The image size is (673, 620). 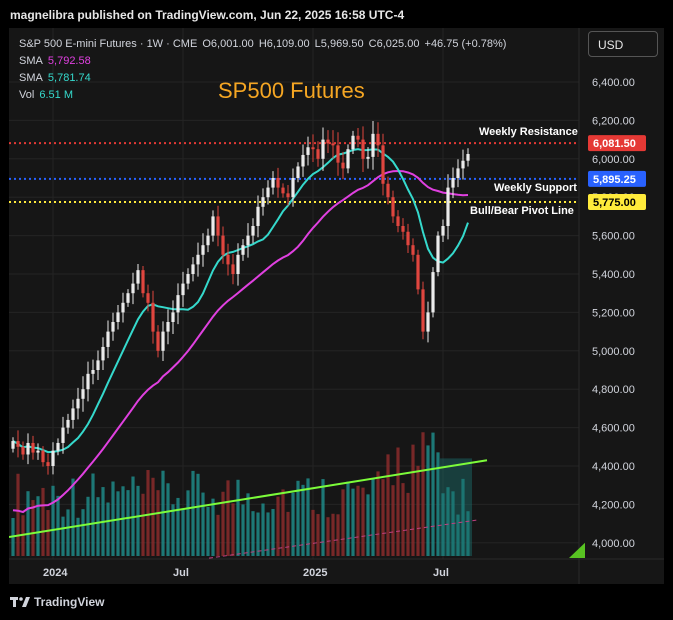 What do you see at coordinates (613, 544) in the screenshot?
I see `price-tick-label: 4,000.00` at bounding box center [613, 544].